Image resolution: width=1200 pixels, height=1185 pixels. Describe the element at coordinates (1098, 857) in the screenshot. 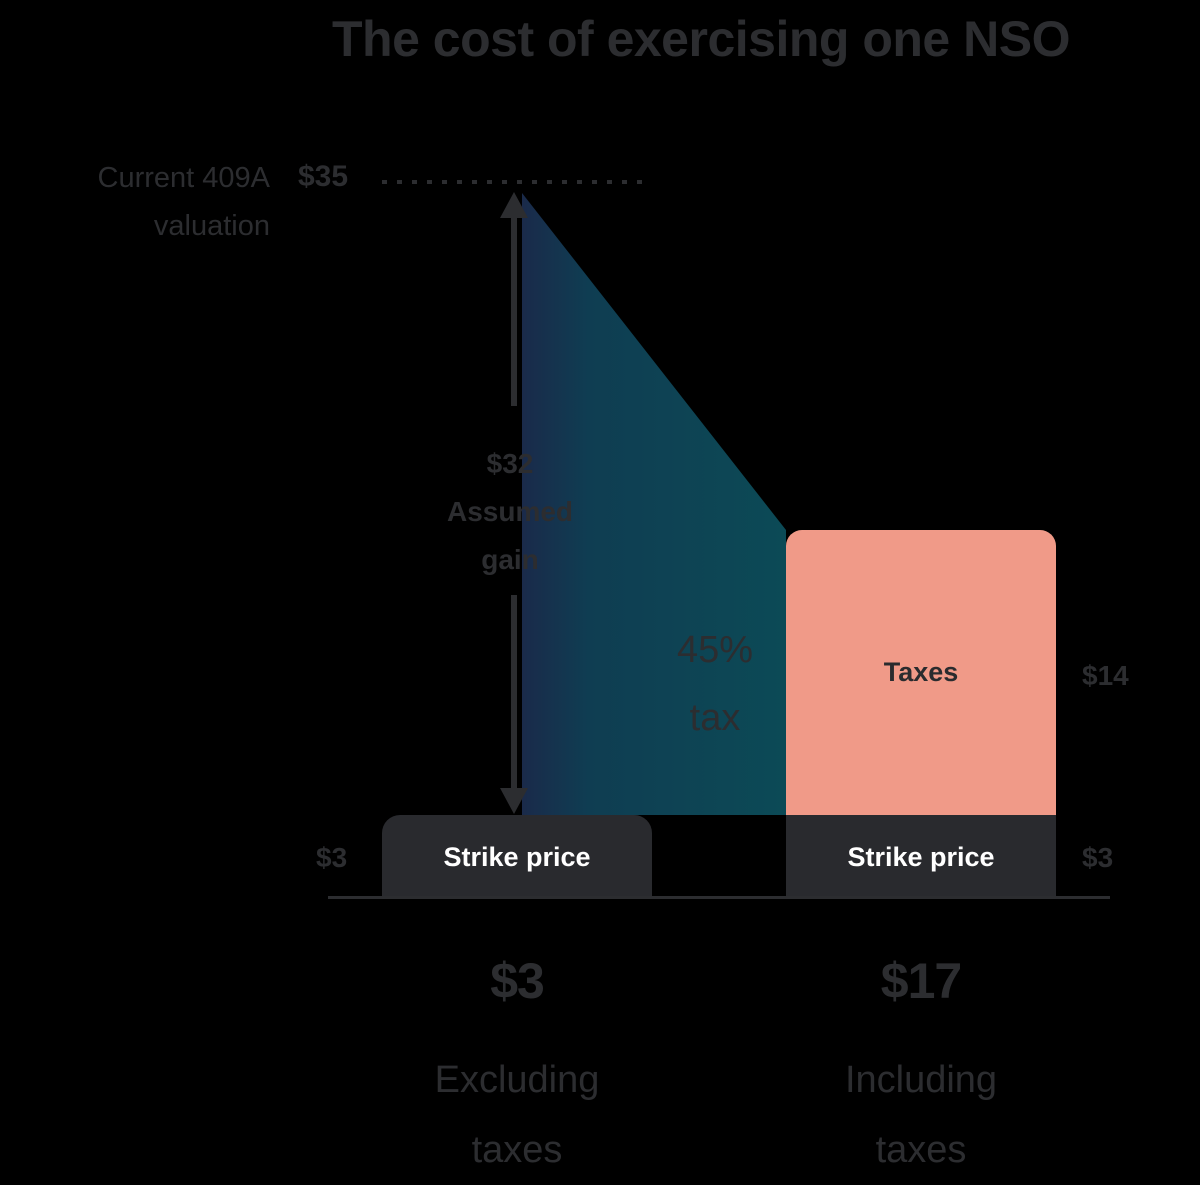

I see `right-strike-value: $3` at that location.